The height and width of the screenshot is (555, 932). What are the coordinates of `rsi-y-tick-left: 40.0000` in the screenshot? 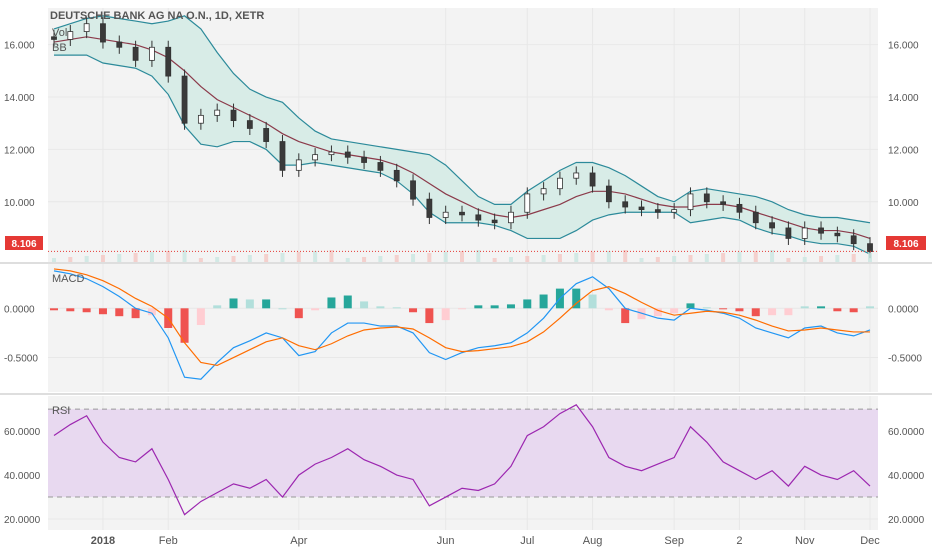 It's located at (22, 476).